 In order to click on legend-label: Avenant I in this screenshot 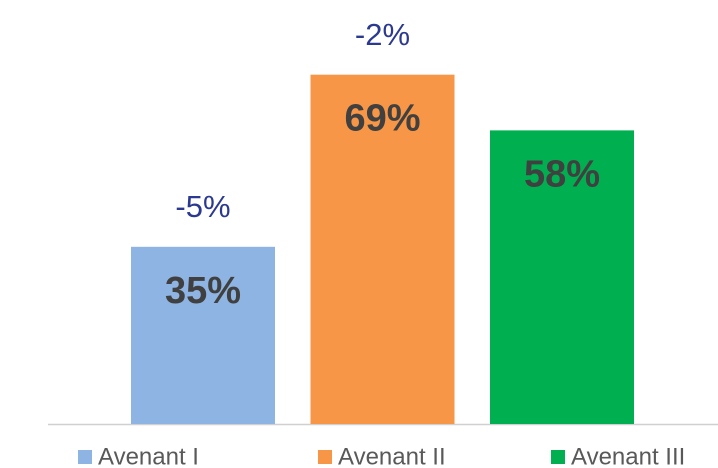, I will do `click(148, 455)`.